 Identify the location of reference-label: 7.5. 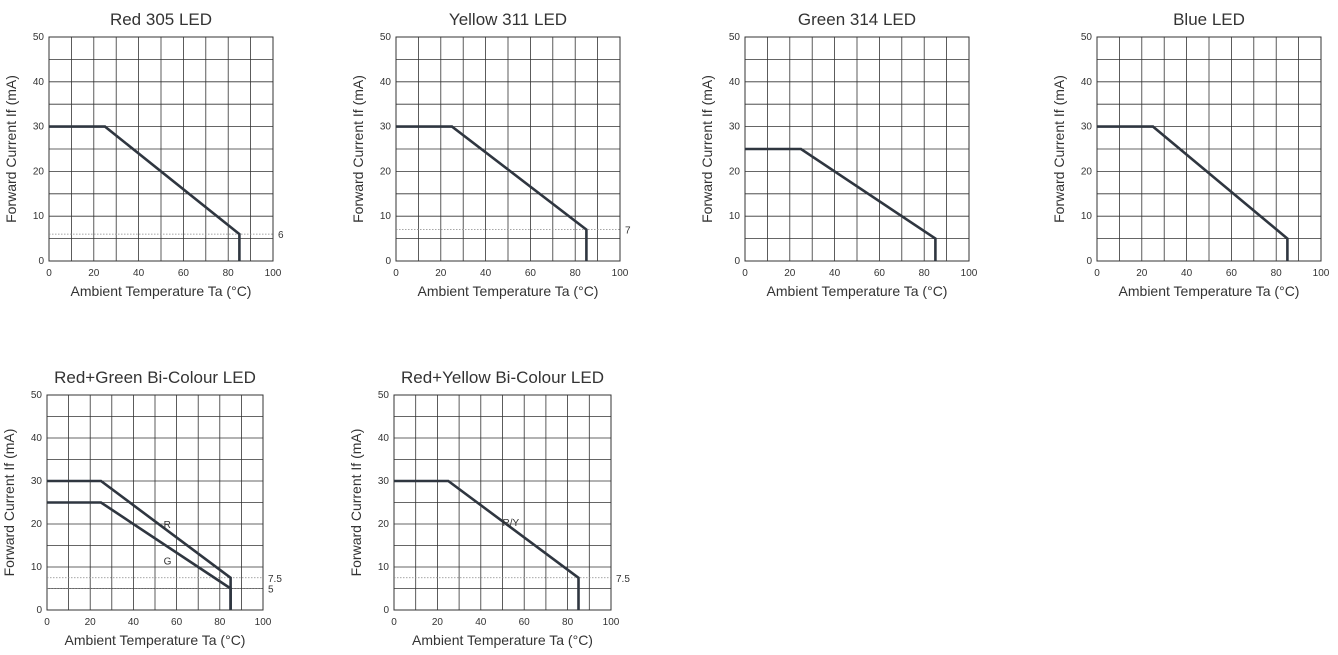
(275, 579).